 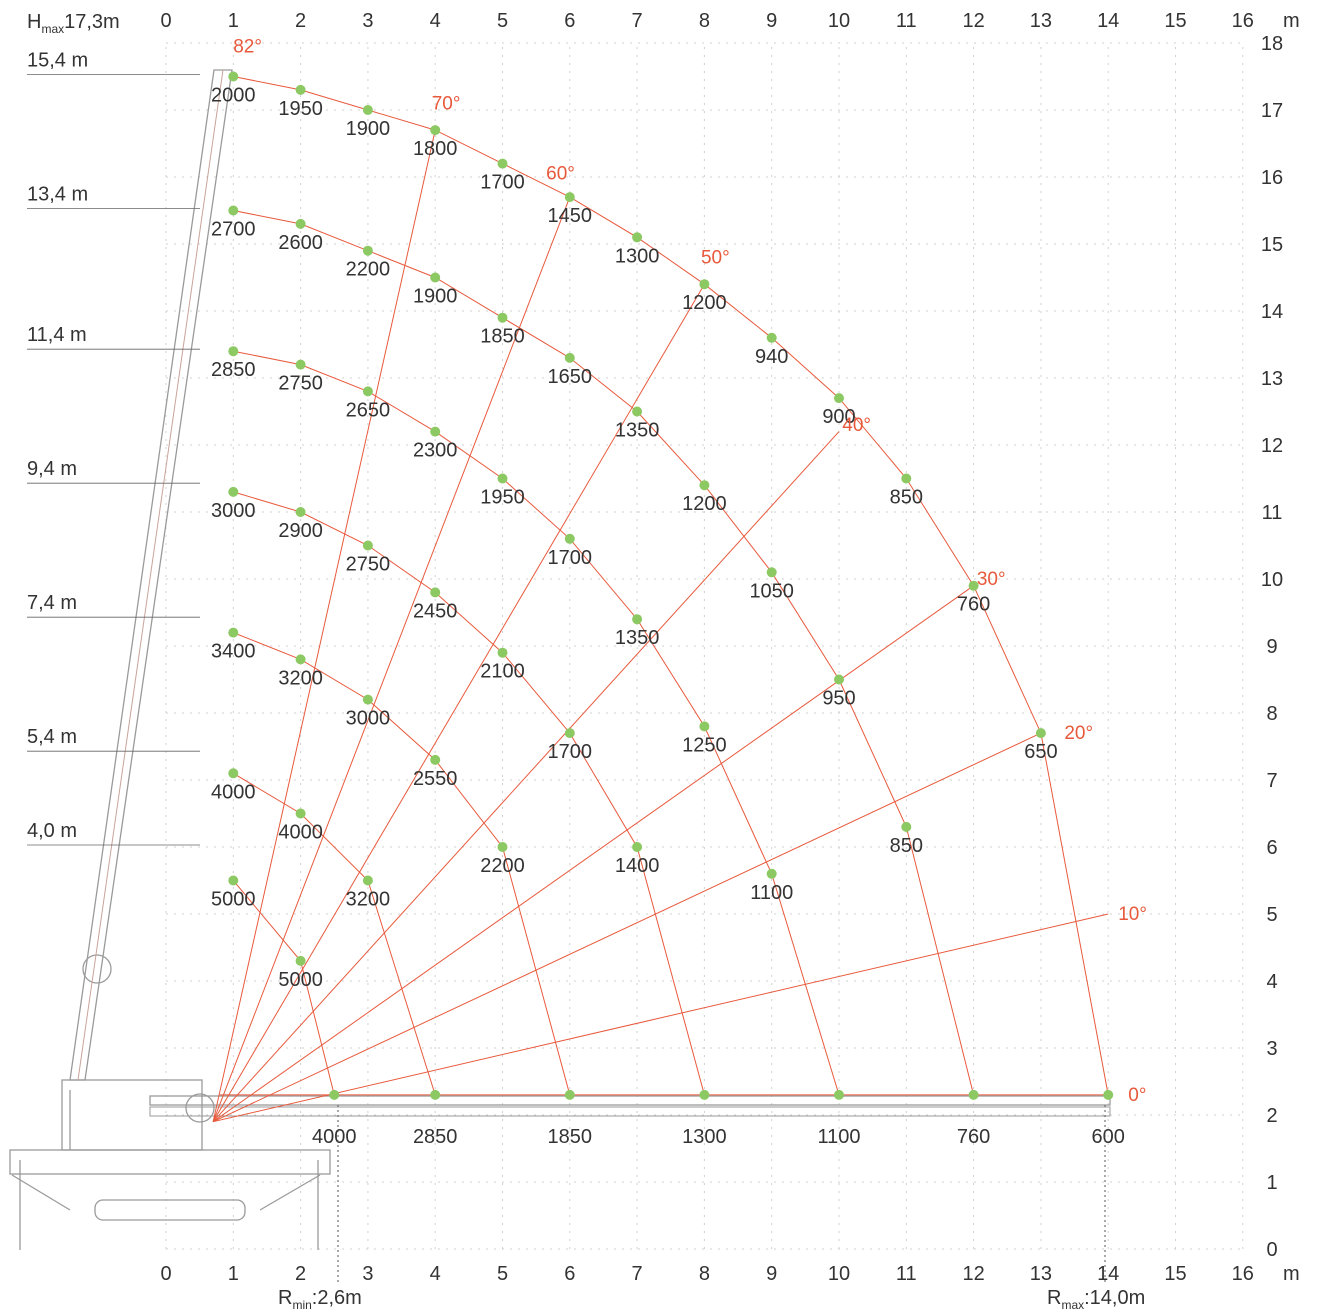 What do you see at coordinates (1096, 1299) in the screenshot?
I see `rmax-label: Rmax:14,0m` at bounding box center [1096, 1299].